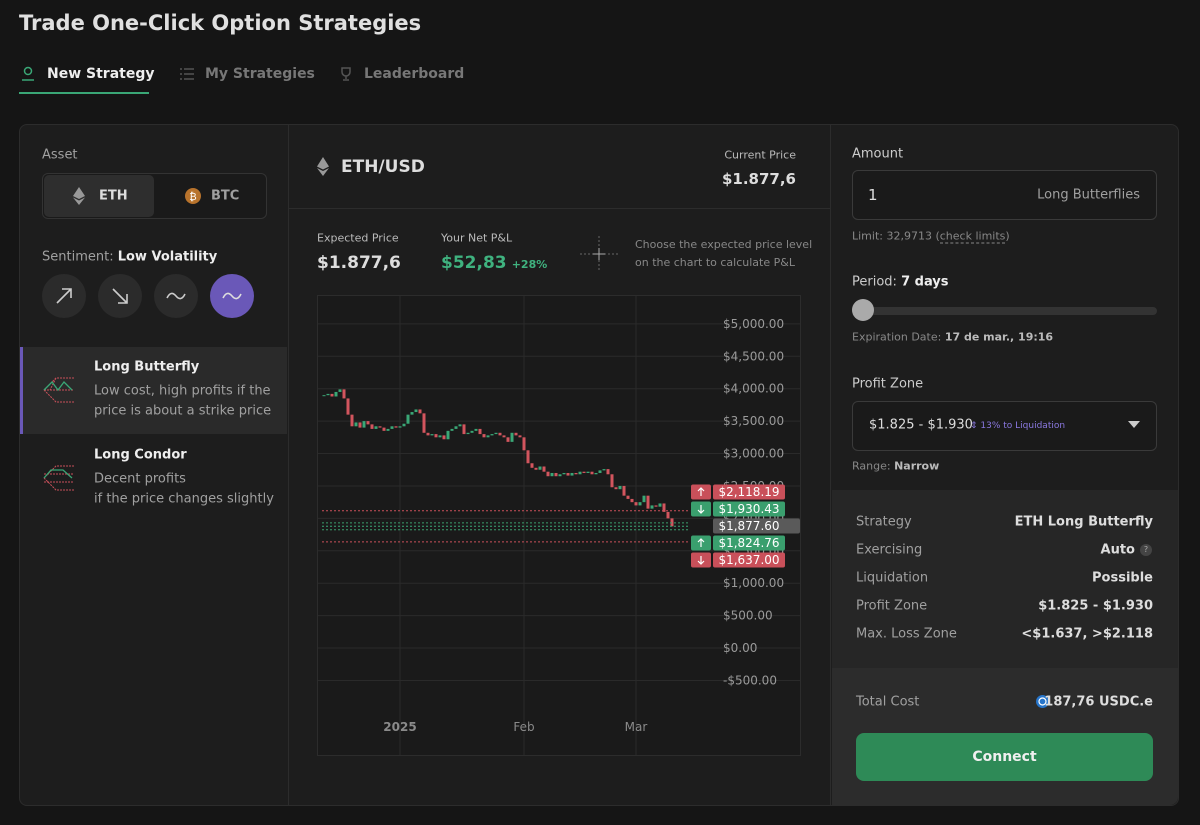 The image size is (1200, 825). What do you see at coordinates (1122, 578) in the screenshot?
I see `summary-value: Possible` at bounding box center [1122, 578].